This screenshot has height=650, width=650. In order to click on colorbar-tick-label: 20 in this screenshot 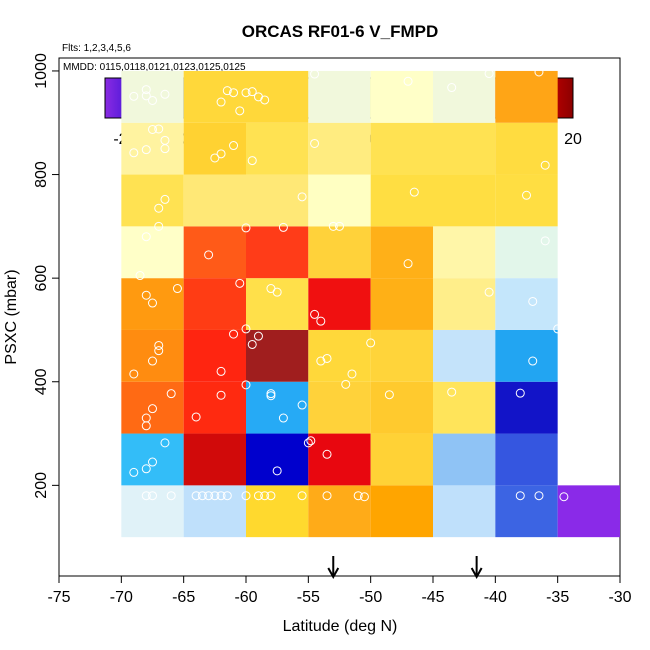, I will do `click(573, 139)`.